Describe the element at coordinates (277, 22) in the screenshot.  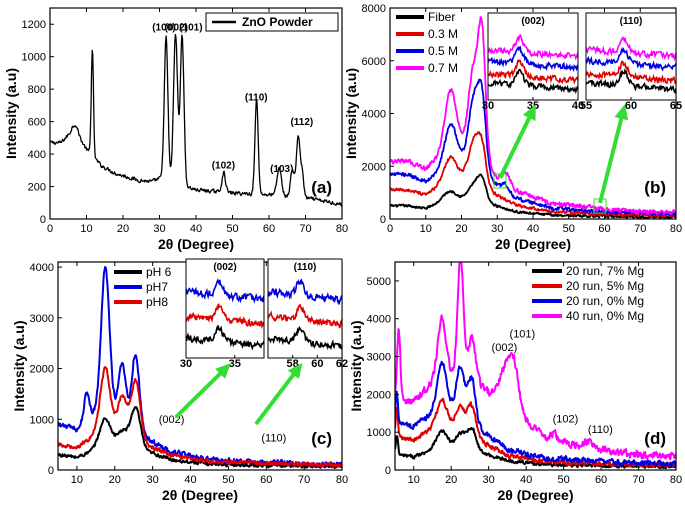
I see `legend-entry: ZnO Powder` at that location.